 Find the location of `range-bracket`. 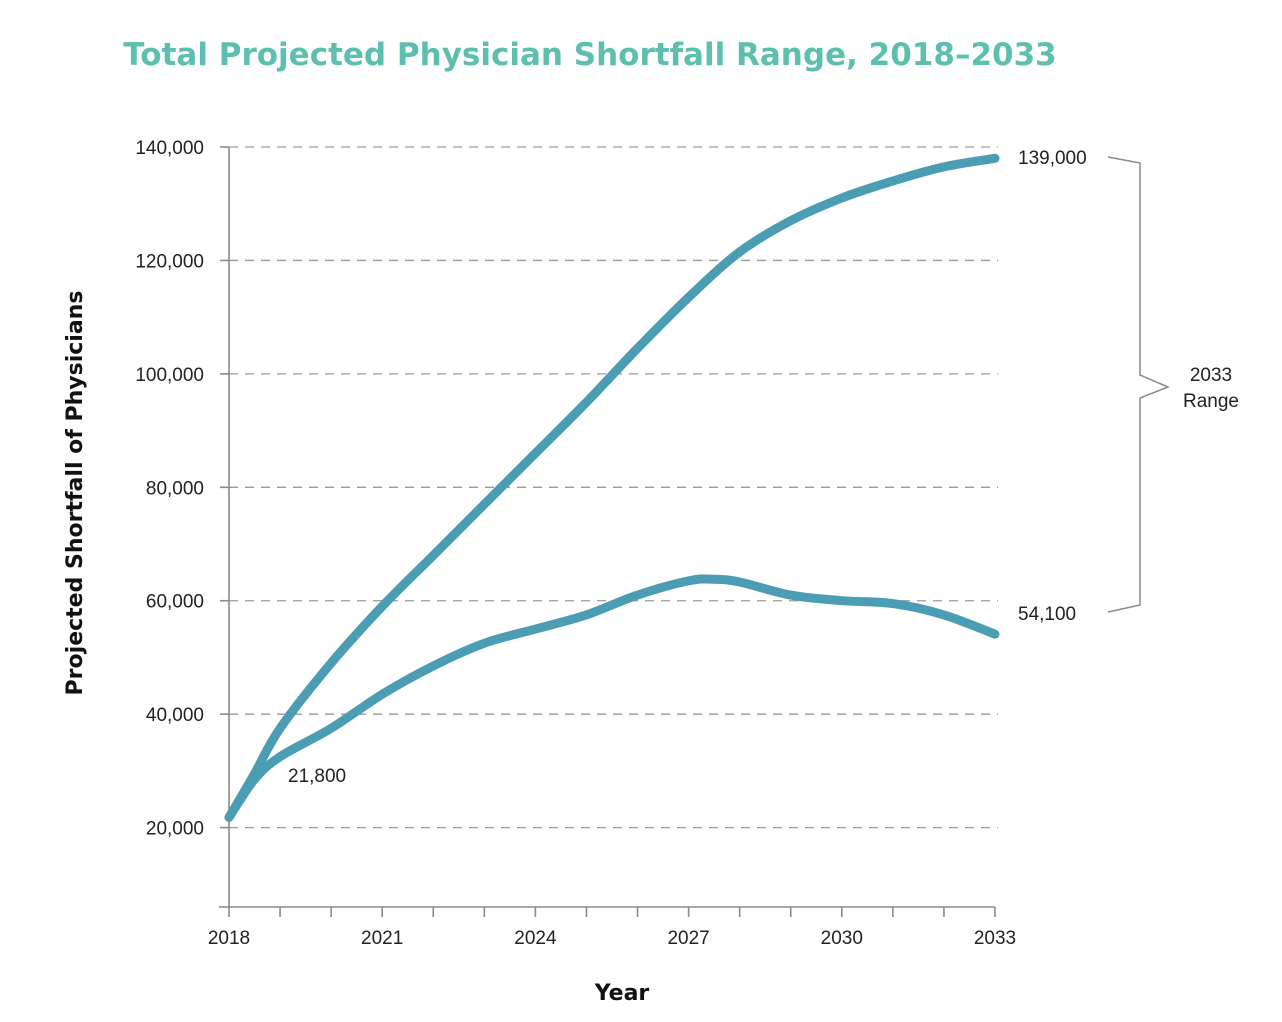

range-bracket is located at coordinates (1138, 384).